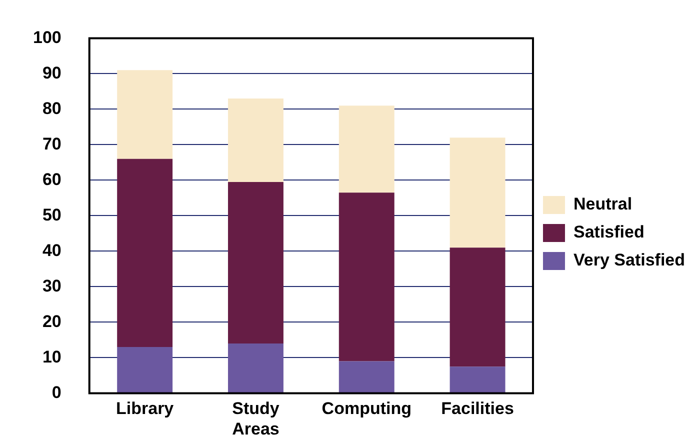 This screenshot has height=446, width=697. What do you see at coordinates (57, 392) in the screenshot?
I see `y-tick-label: 0` at bounding box center [57, 392].